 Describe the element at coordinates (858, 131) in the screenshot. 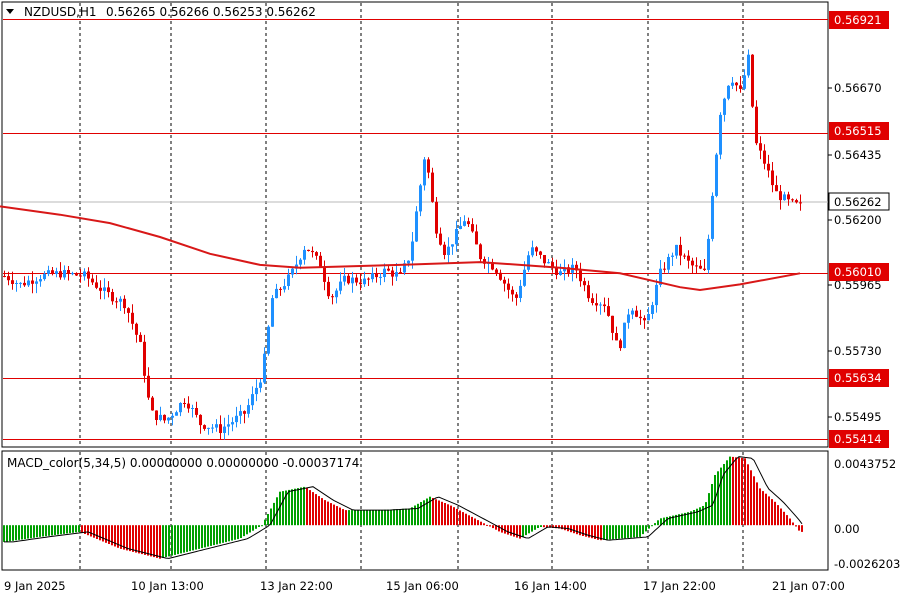

I see `level-label: 0.56515` at that location.